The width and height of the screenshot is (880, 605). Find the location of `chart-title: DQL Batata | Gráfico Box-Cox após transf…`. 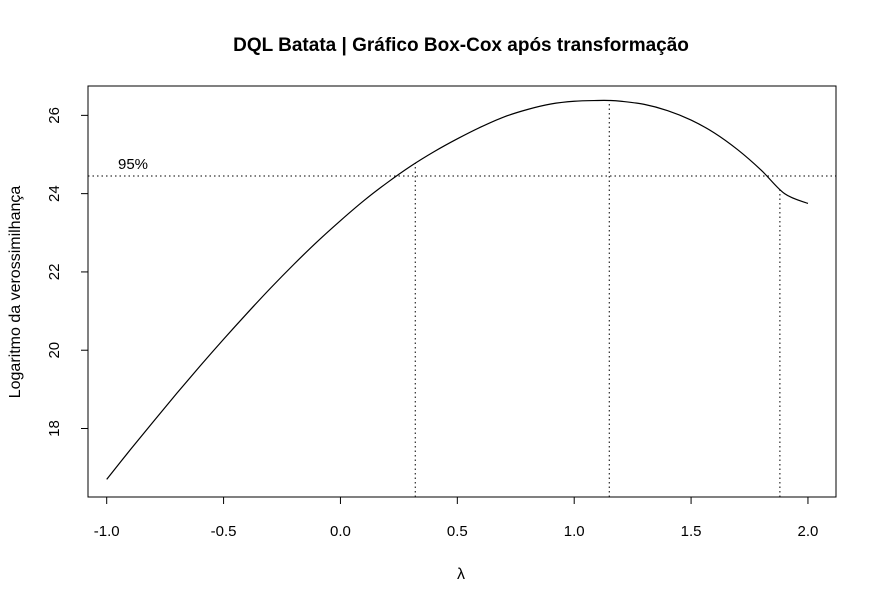

chart-title: DQL Batata | Gráfico Box-Cox após transf… is located at coordinates (461, 45).